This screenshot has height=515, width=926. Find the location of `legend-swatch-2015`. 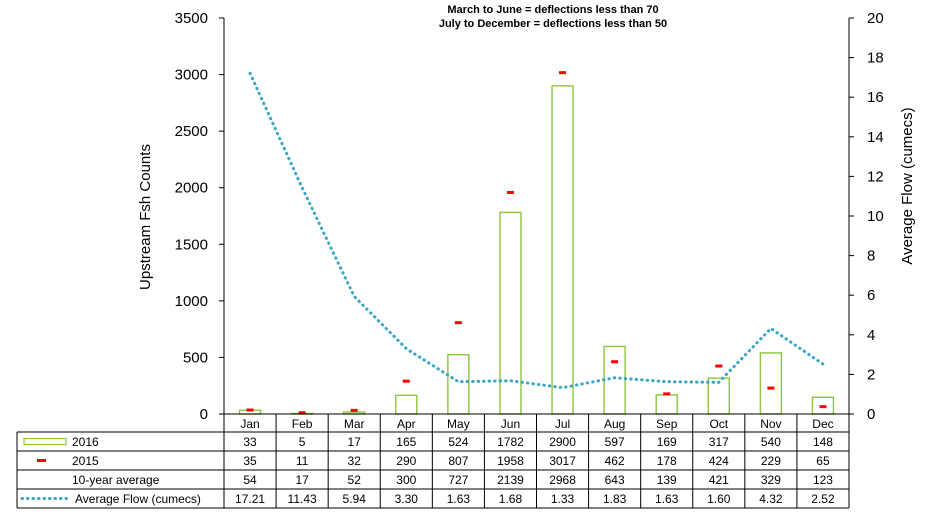

legend-swatch-2015 is located at coordinates (41, 460).